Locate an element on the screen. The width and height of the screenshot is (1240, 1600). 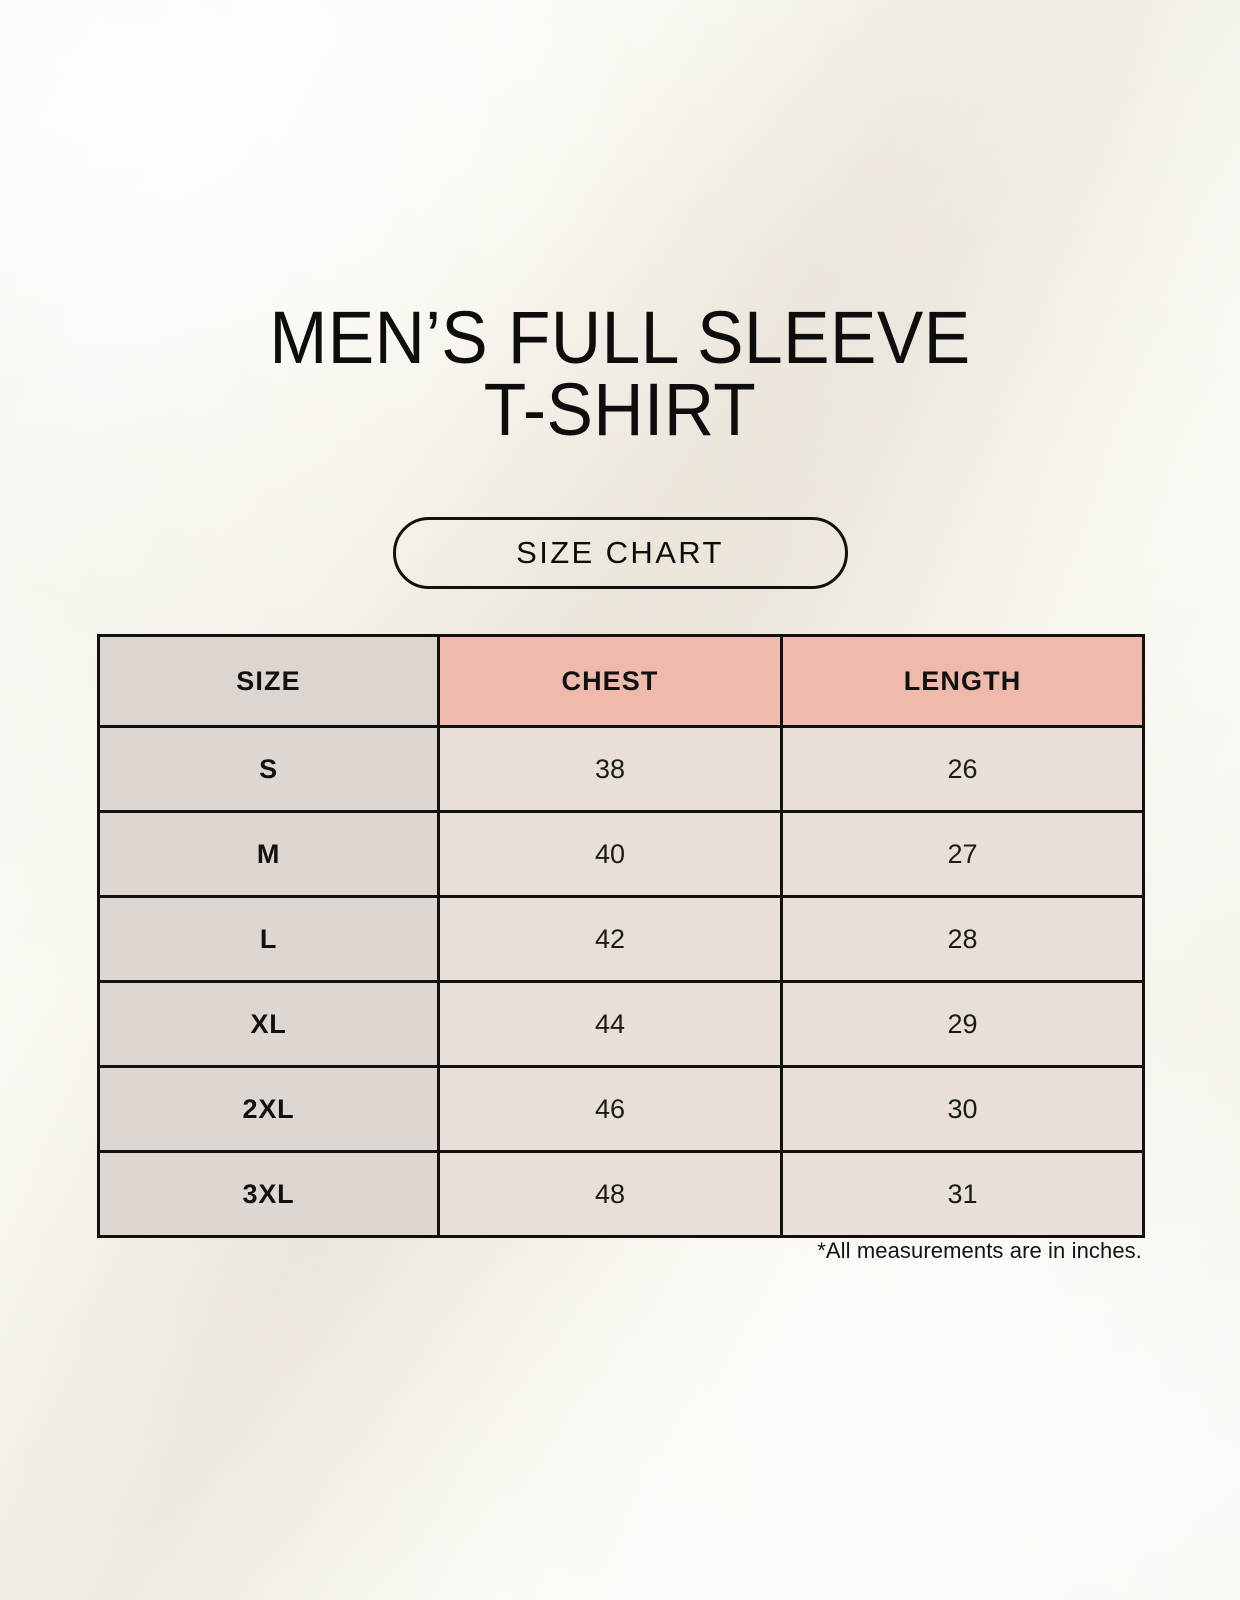
table-row: S 38 26 is located at coordinates (621, 769).